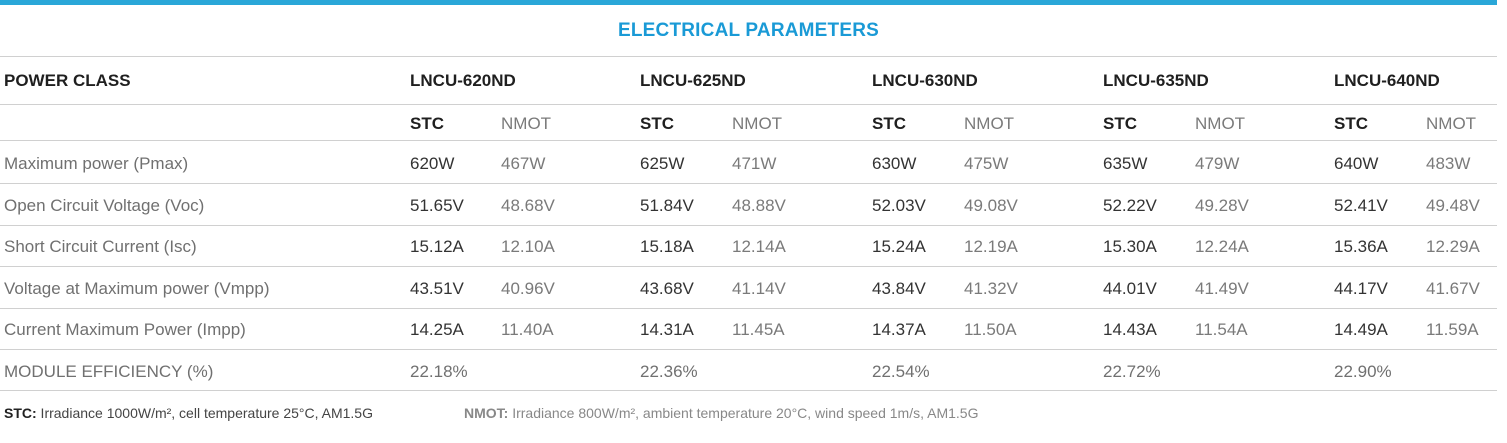 The image size is (1507, 443). I want to click on nmot-value: 467W, so click(523, 163).